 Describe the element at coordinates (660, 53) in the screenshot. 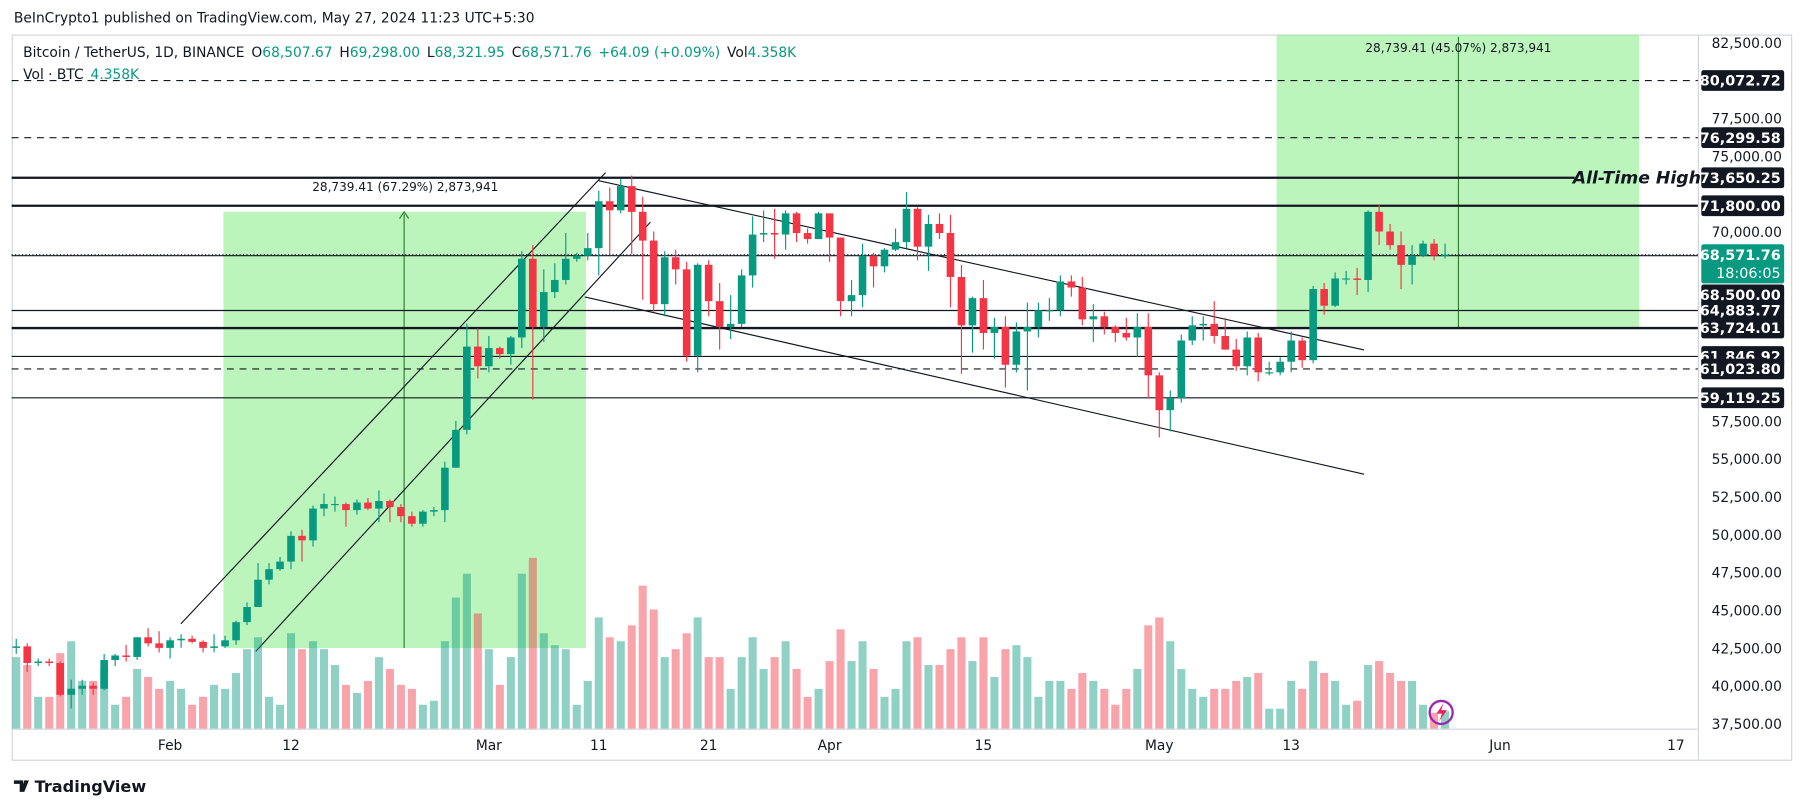

I see `legend-change: +64.09 (+0.09%)` at that location.